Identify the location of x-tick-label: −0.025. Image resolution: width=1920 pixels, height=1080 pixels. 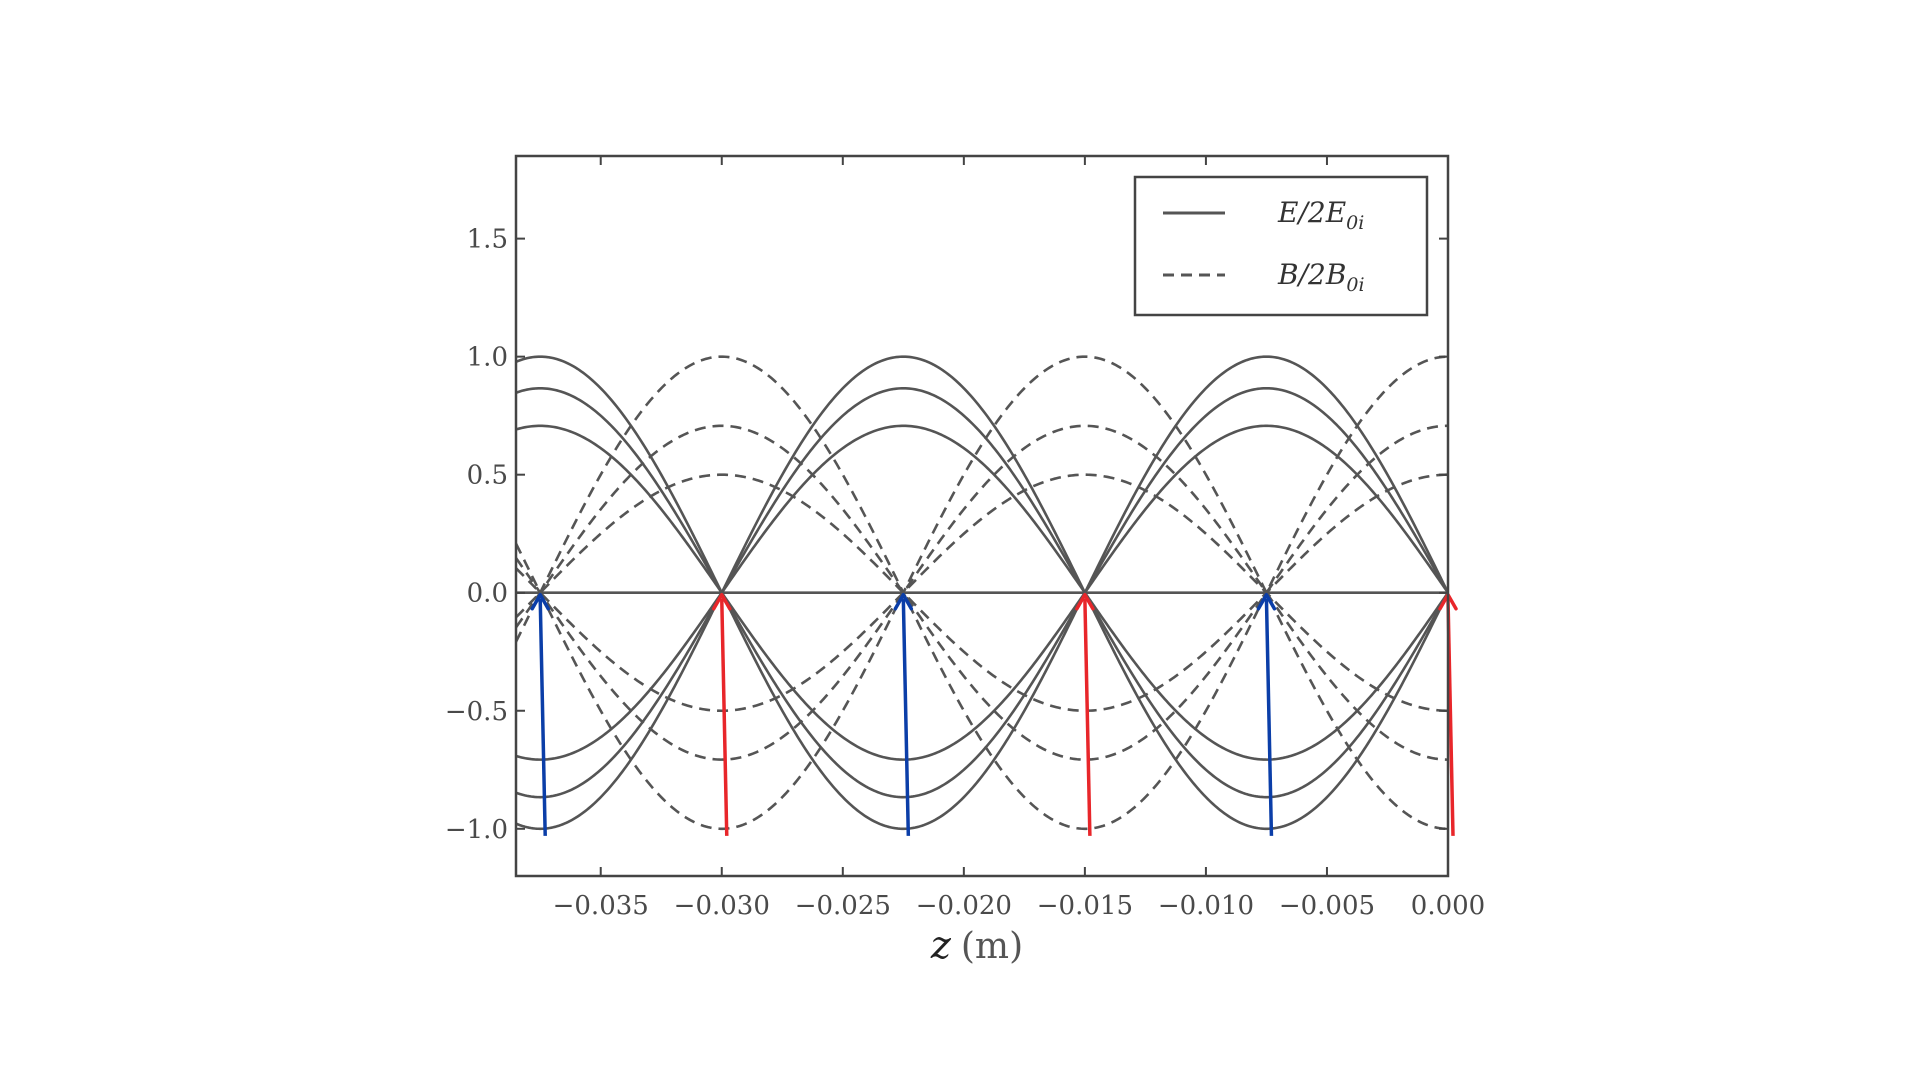
(843, 906).